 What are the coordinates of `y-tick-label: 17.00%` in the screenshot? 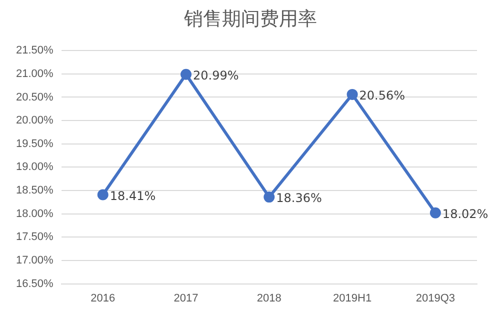 It's located at (35, 260).